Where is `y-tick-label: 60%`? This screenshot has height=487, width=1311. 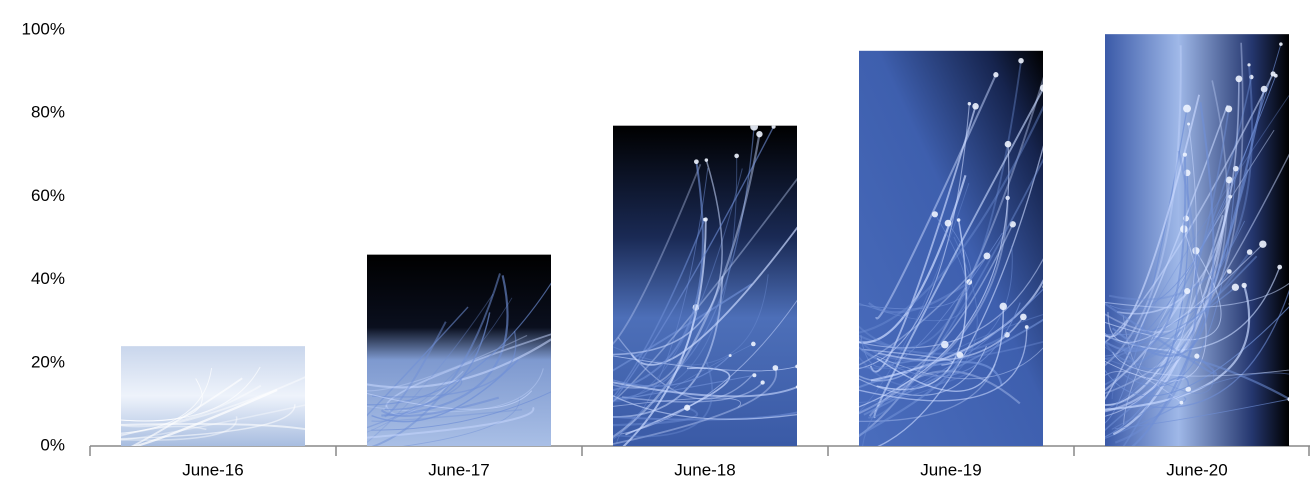 y-tick-label: 60% is located at coordinates (48, 195).